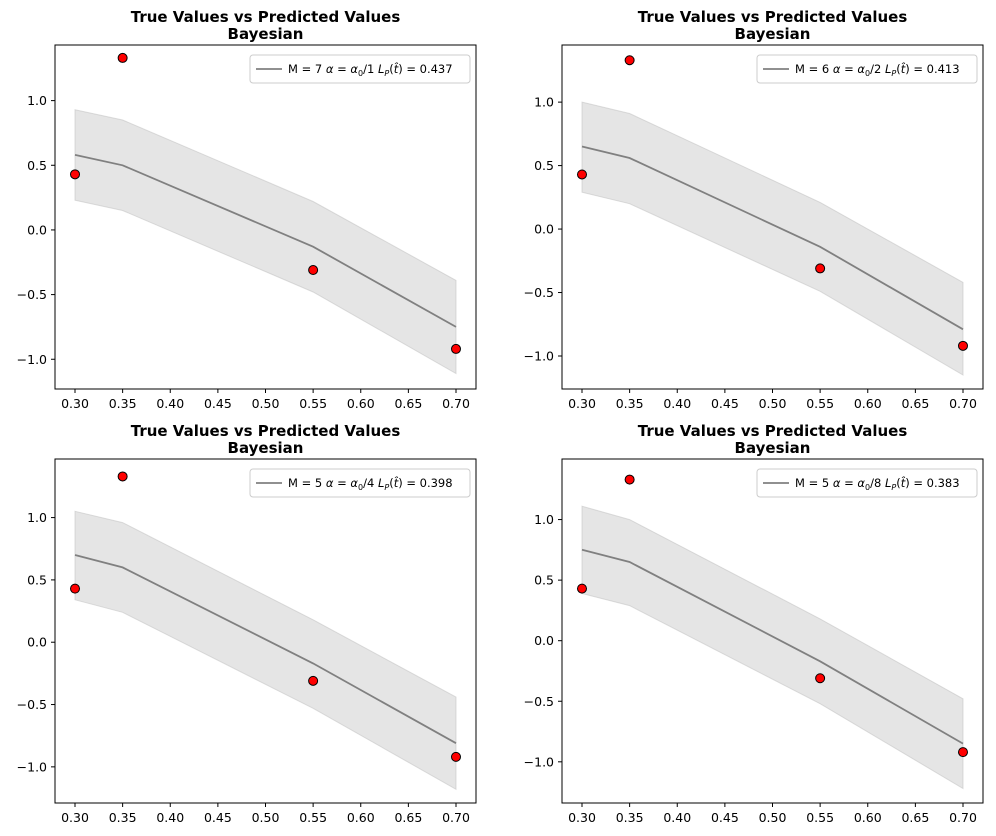 The height and width of the screenshot is (836, 996). Describe the element at coordinates (370, 70) in the screenshot. I see `legend-label: M = 7 α = α0/1 LP(t̂) = 0.437` at that location.